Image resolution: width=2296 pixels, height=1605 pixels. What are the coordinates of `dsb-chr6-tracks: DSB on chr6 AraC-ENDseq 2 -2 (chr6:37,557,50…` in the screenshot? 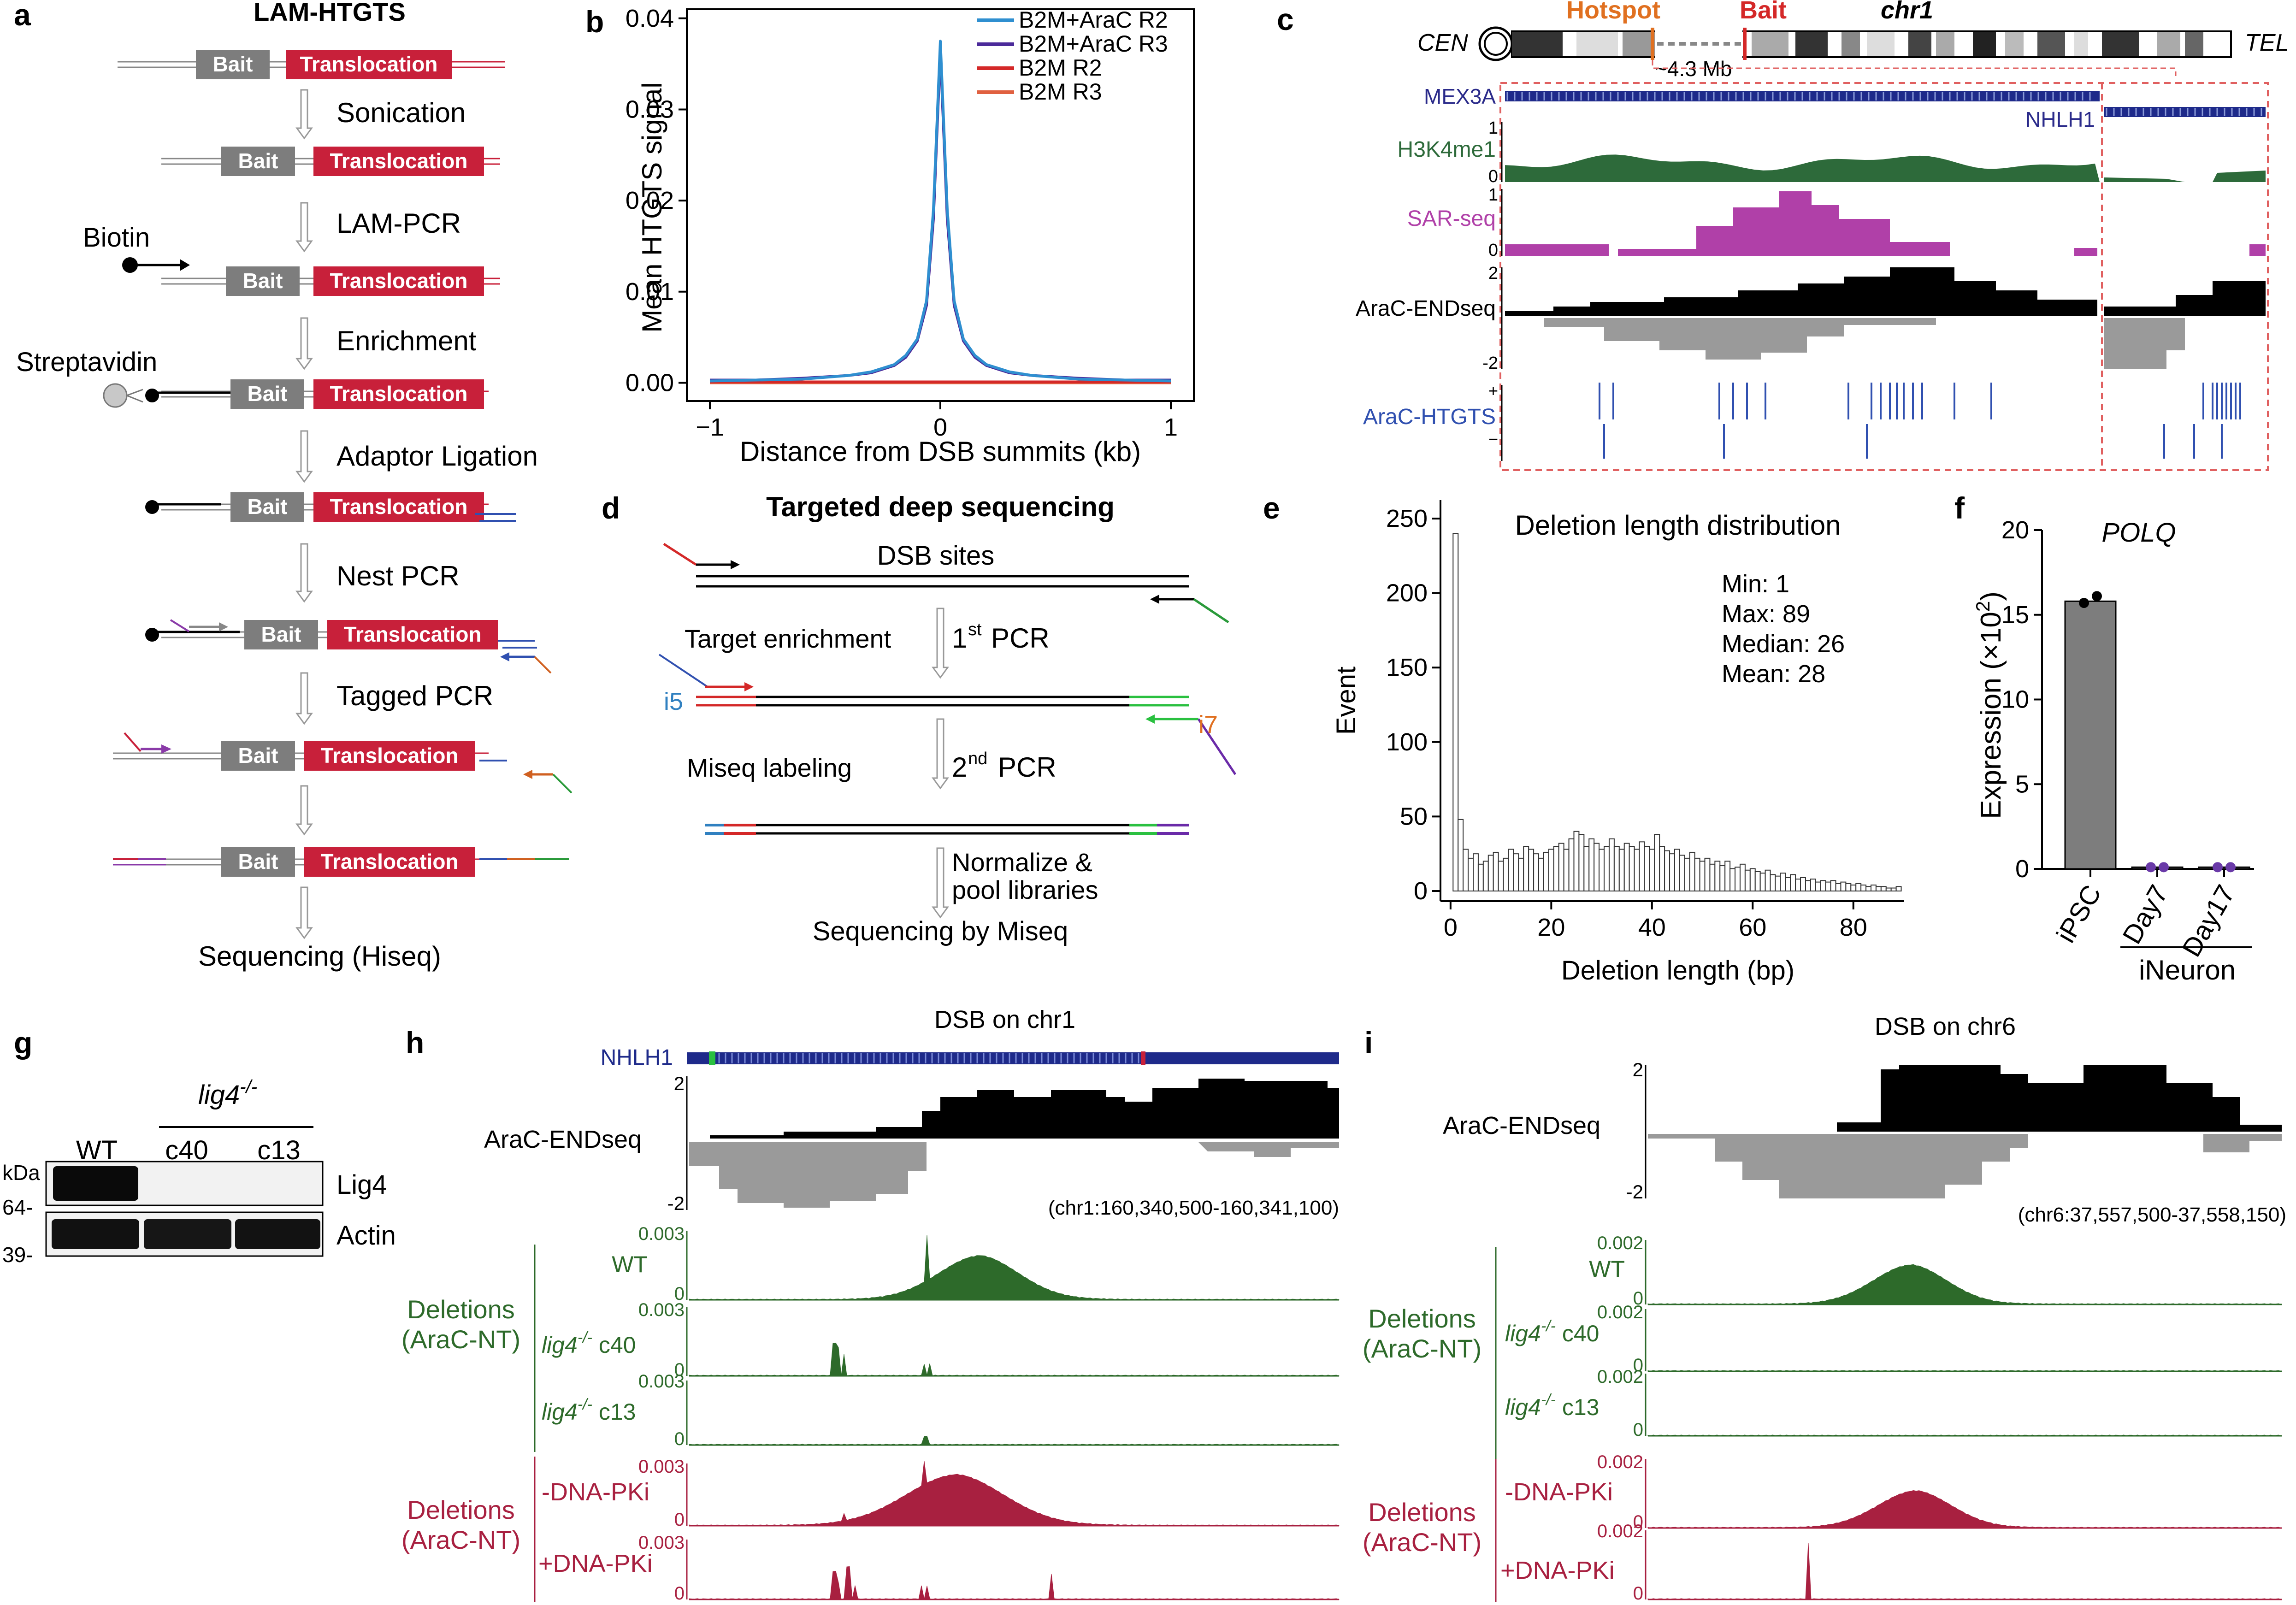 It's located at (1824, 1308).